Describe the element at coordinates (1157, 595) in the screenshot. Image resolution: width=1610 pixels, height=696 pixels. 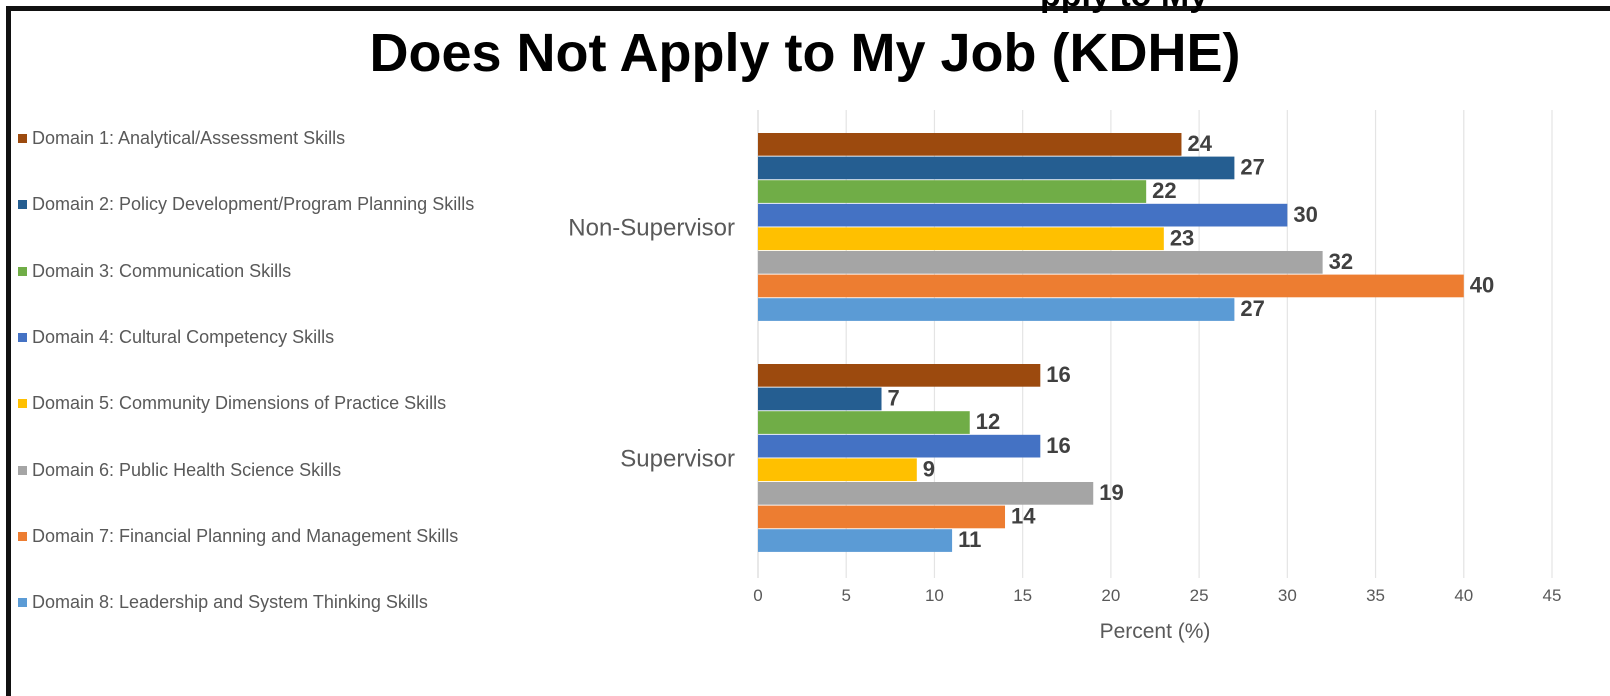
I see `x-tick-labels: 0 5 10 15 20 25 30 35 40 45` at that location.